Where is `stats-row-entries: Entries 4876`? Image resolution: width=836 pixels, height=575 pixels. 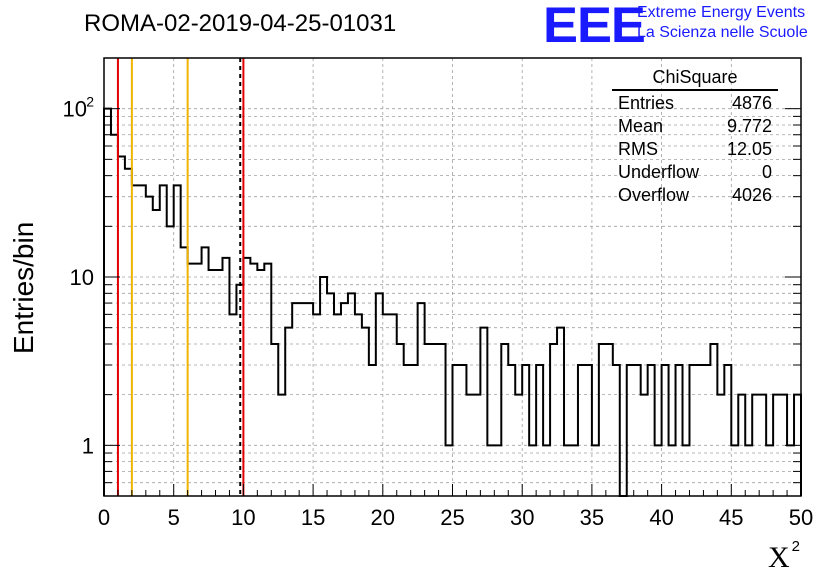
stats-row-entries: Entries 4876 is located at coordinates (695, 103).